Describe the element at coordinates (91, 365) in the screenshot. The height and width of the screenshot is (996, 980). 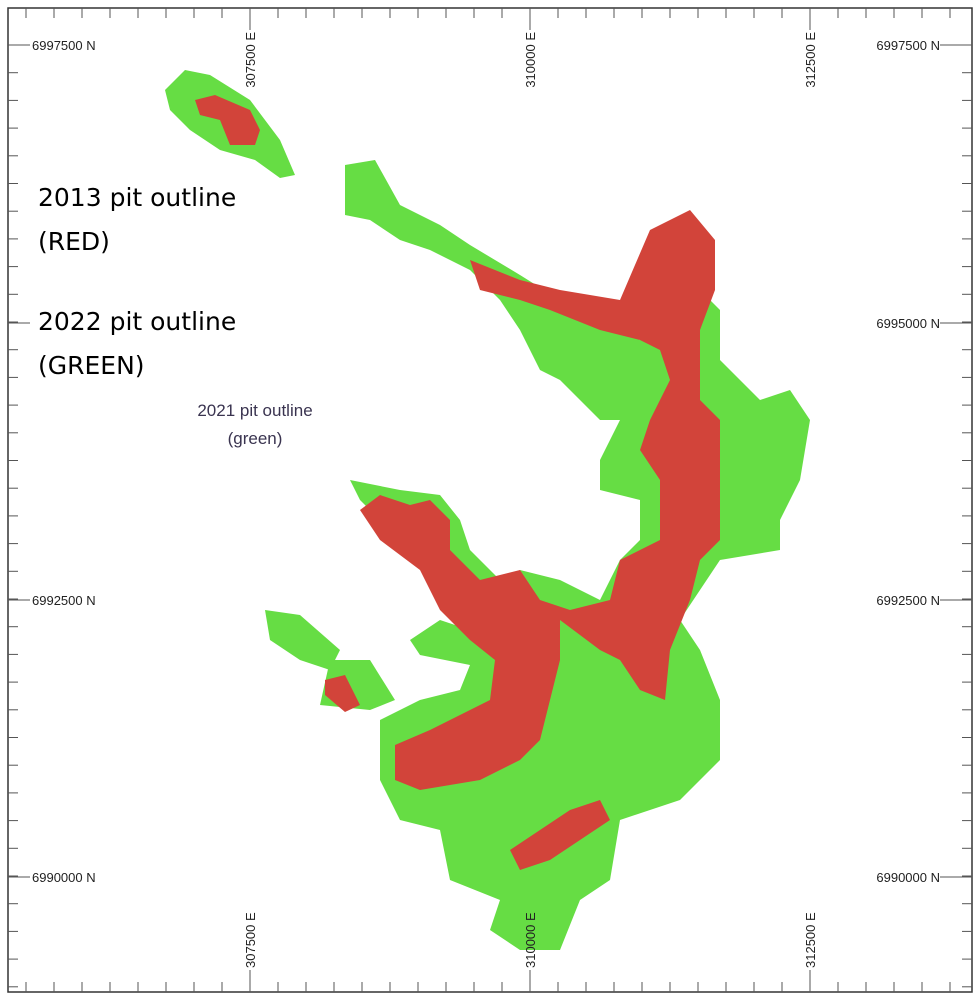
I see `annotation: (GREEN)` at that location.